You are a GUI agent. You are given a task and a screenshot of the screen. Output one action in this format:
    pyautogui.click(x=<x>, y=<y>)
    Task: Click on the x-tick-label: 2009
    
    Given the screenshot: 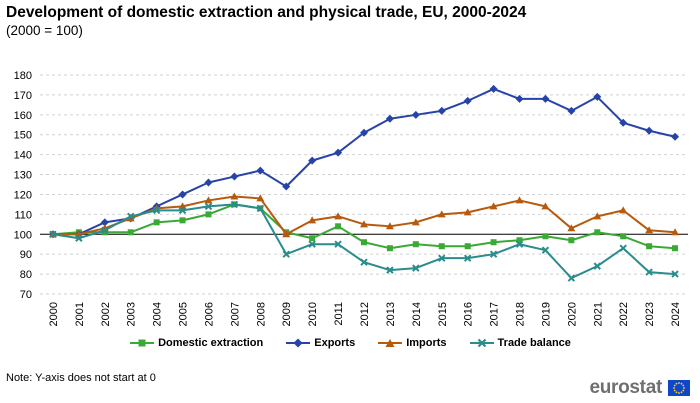 What is the action you would take?
    pyautogui.click(x=287, y=314)
    